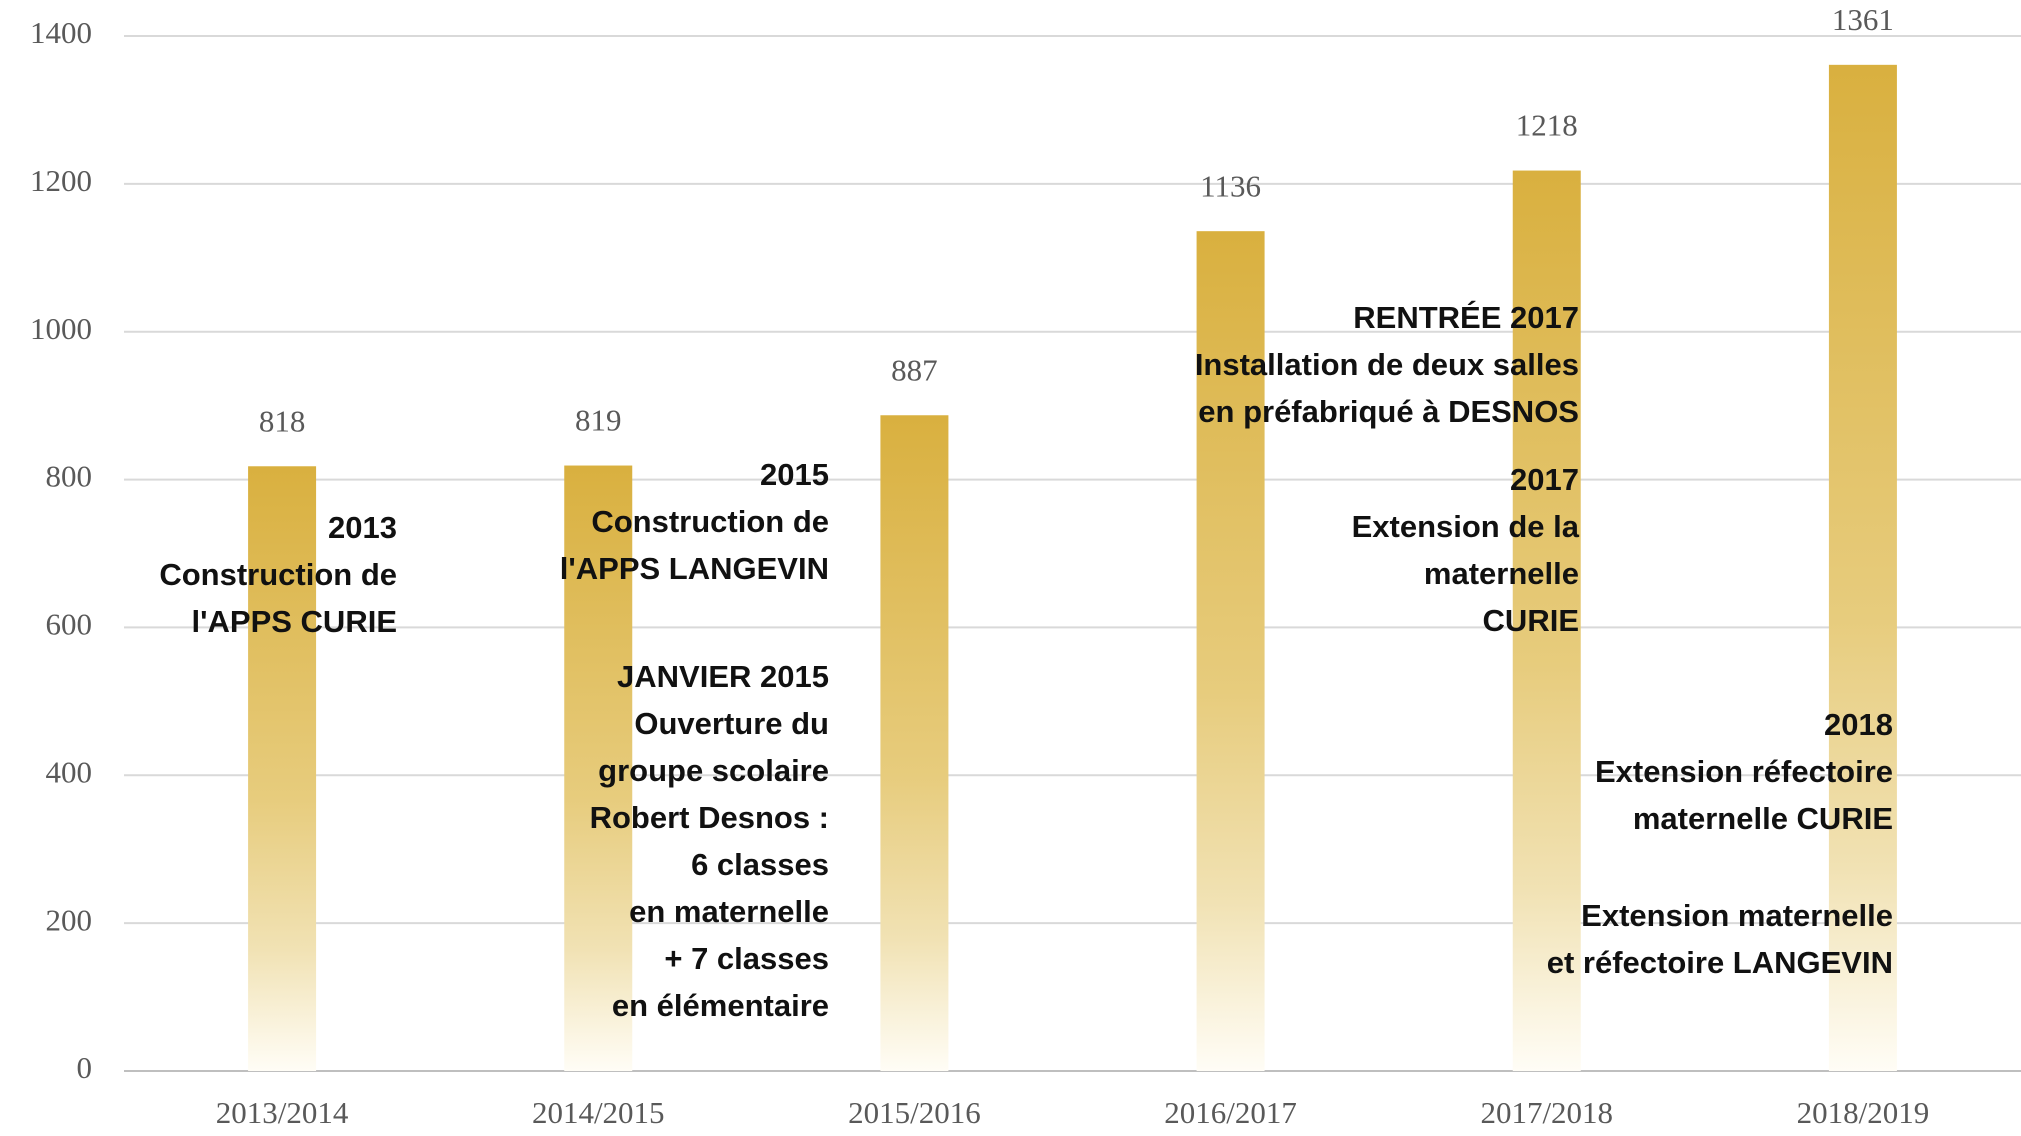  I want to click on annotation: Extension de la, so click(1466, 526).